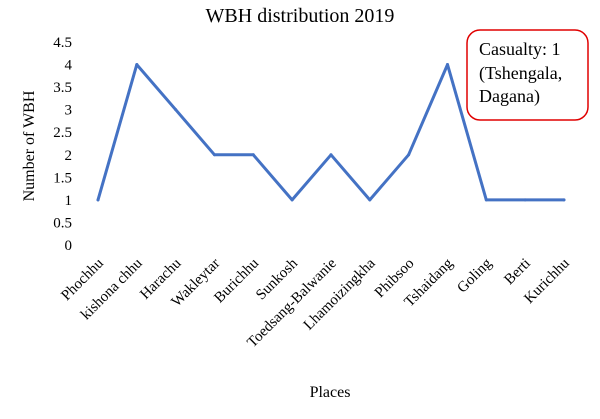 The width and height of the screenshot is (600, 419). What do you see at coordinates (340, 294) in the screenshot?
I see `x-tick-label: Lhamoizingkha` at bounding box center [340, 294].